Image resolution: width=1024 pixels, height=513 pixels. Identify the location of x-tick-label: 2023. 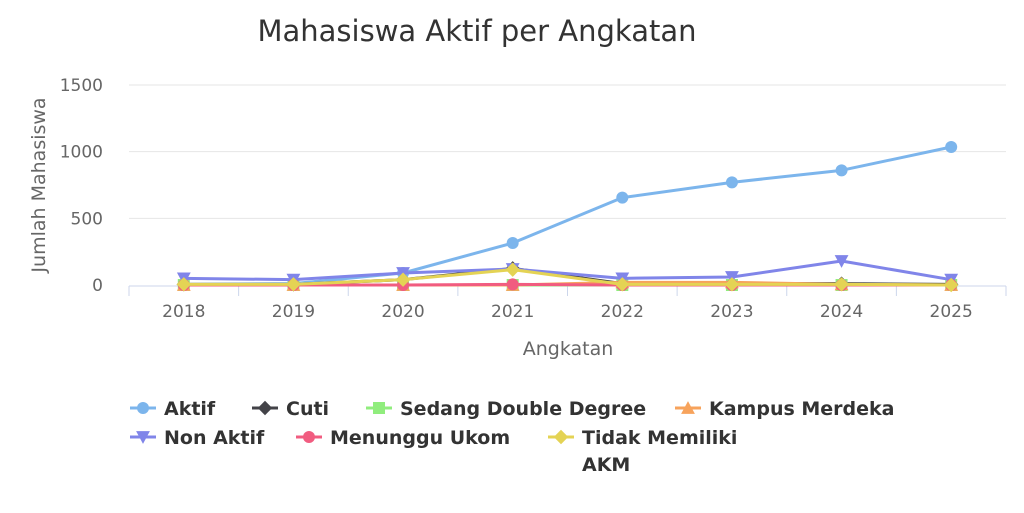
(731, 312).